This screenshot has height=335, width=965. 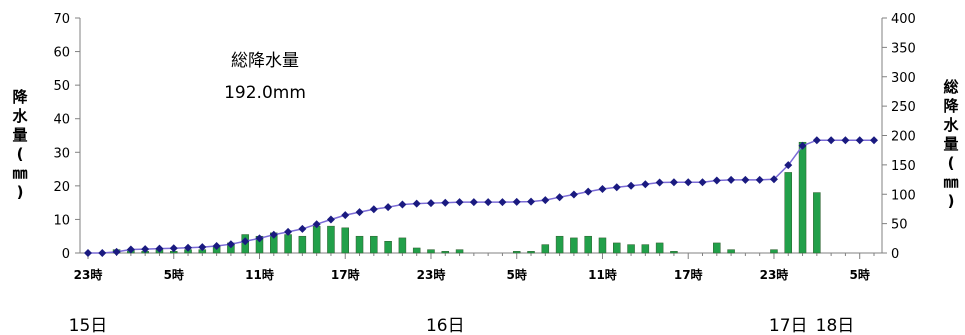 What do you see at coordinates (61, 86) in the screenshot?
I see `left-tick-label: 50` at bounding box center [61, 86].